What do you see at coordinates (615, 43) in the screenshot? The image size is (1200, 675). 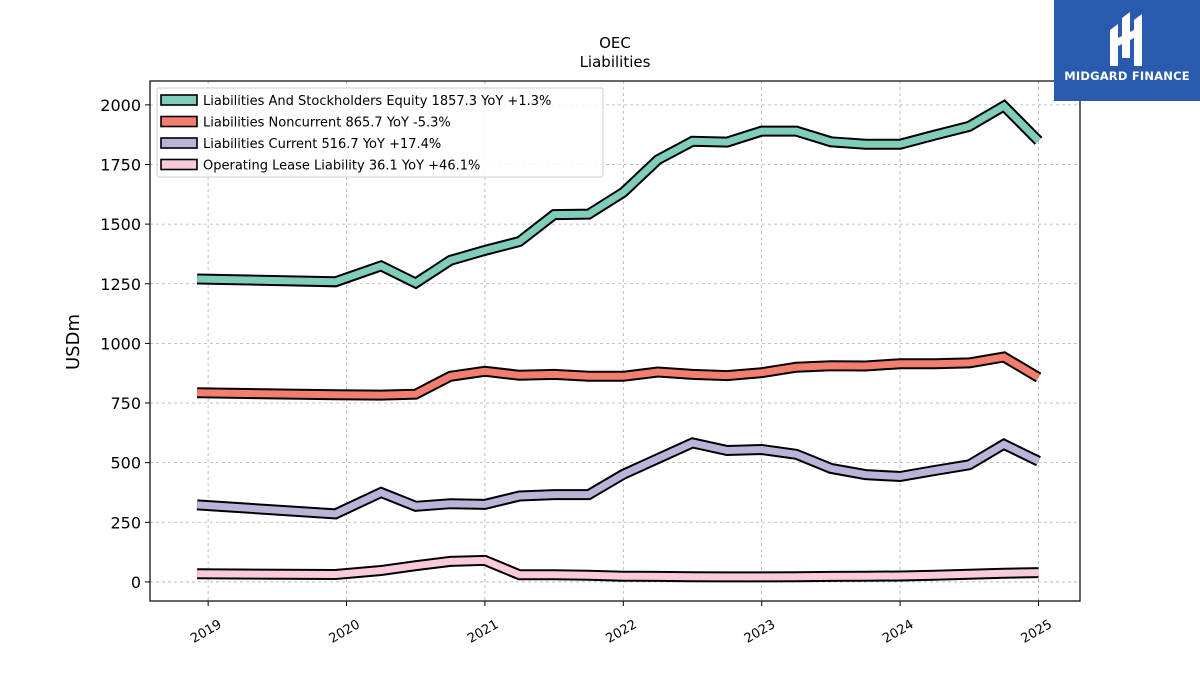 I see `chart-title: OEC` at bounding box center [615, 43].